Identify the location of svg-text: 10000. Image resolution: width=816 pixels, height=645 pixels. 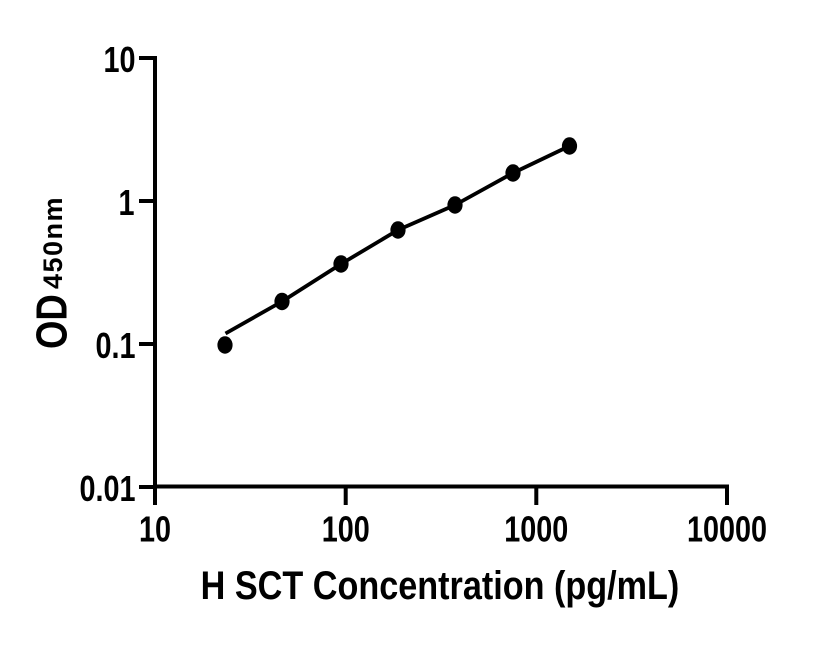
(727, 528).